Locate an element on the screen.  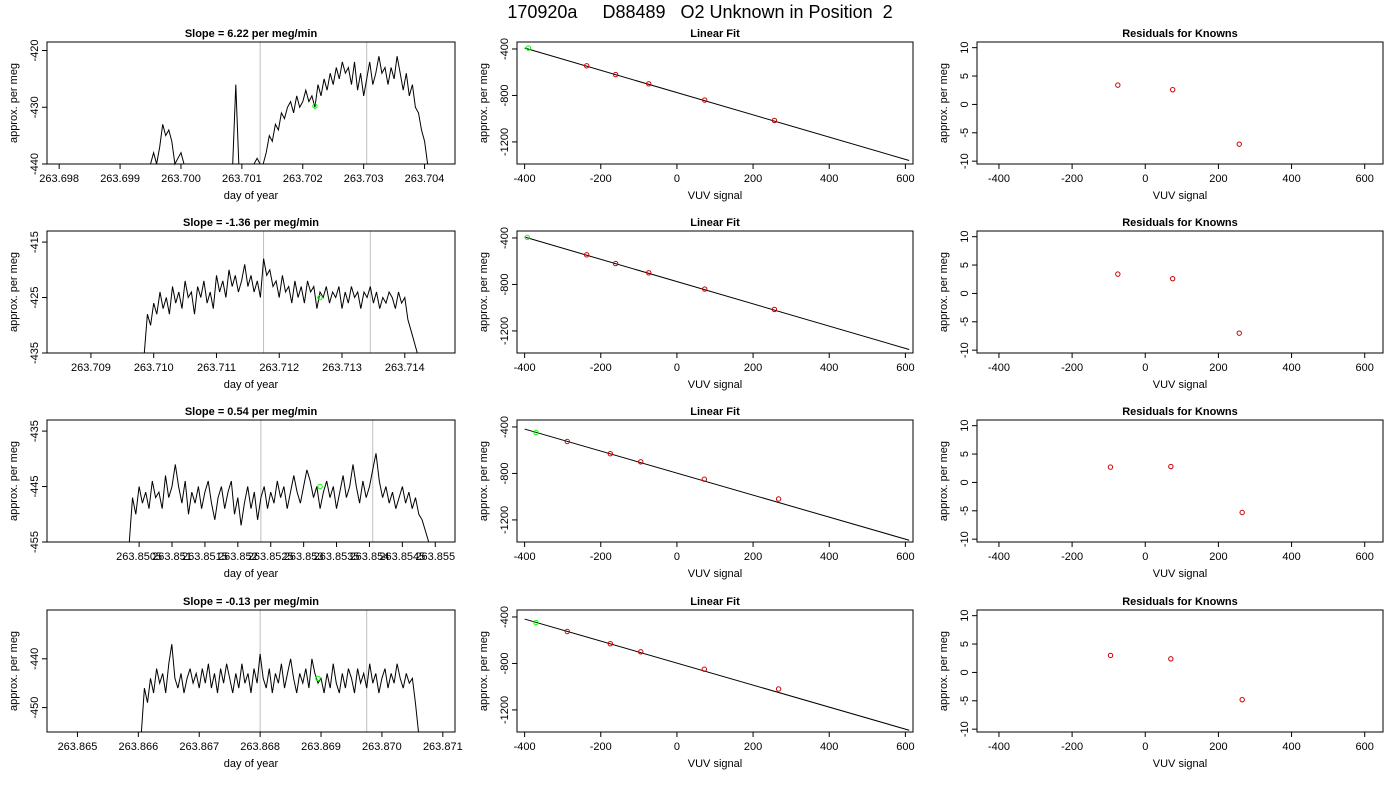
chart-title: Slope = 6.22 per meg/min is located at coordinates (251, 34).